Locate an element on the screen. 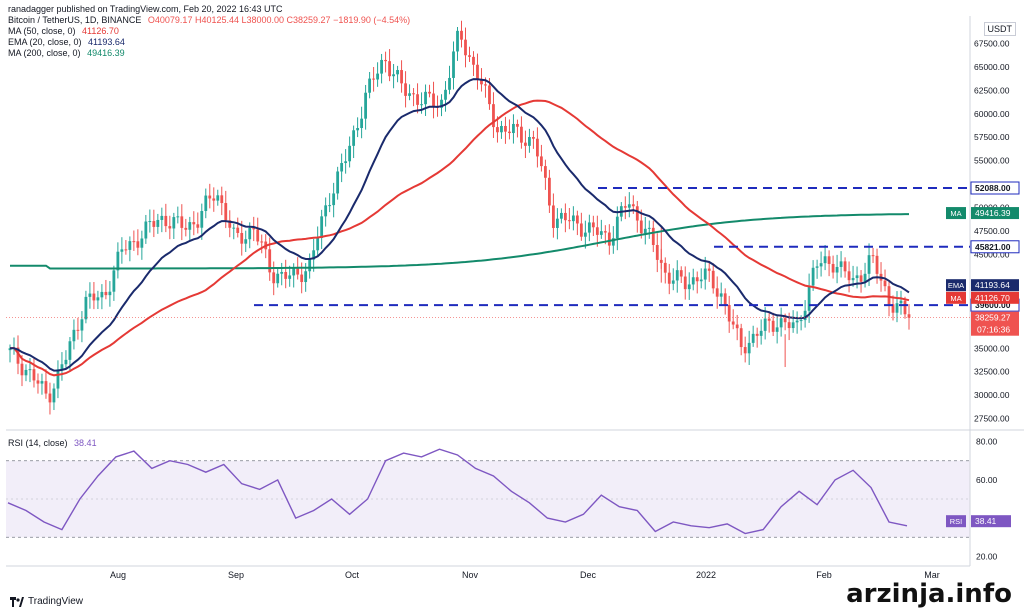  price-tag-label: EMA is located at coordinates (956, 285).